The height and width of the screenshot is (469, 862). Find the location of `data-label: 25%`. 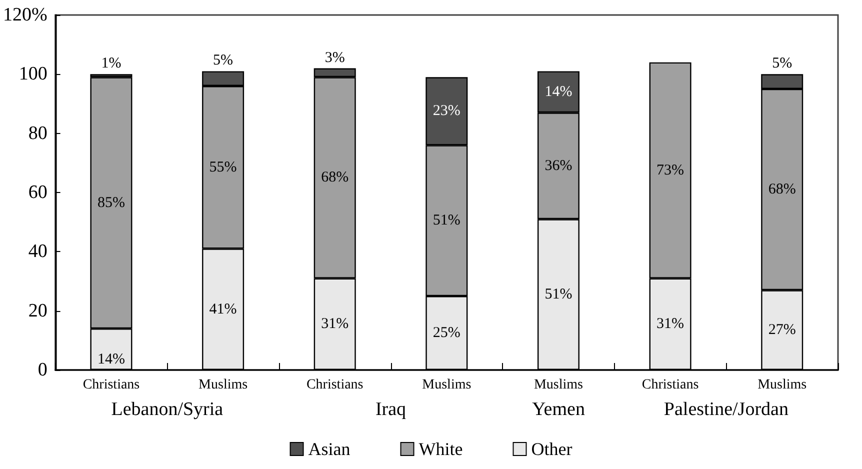

data-label: 25% is located at coordinates (446, 333).